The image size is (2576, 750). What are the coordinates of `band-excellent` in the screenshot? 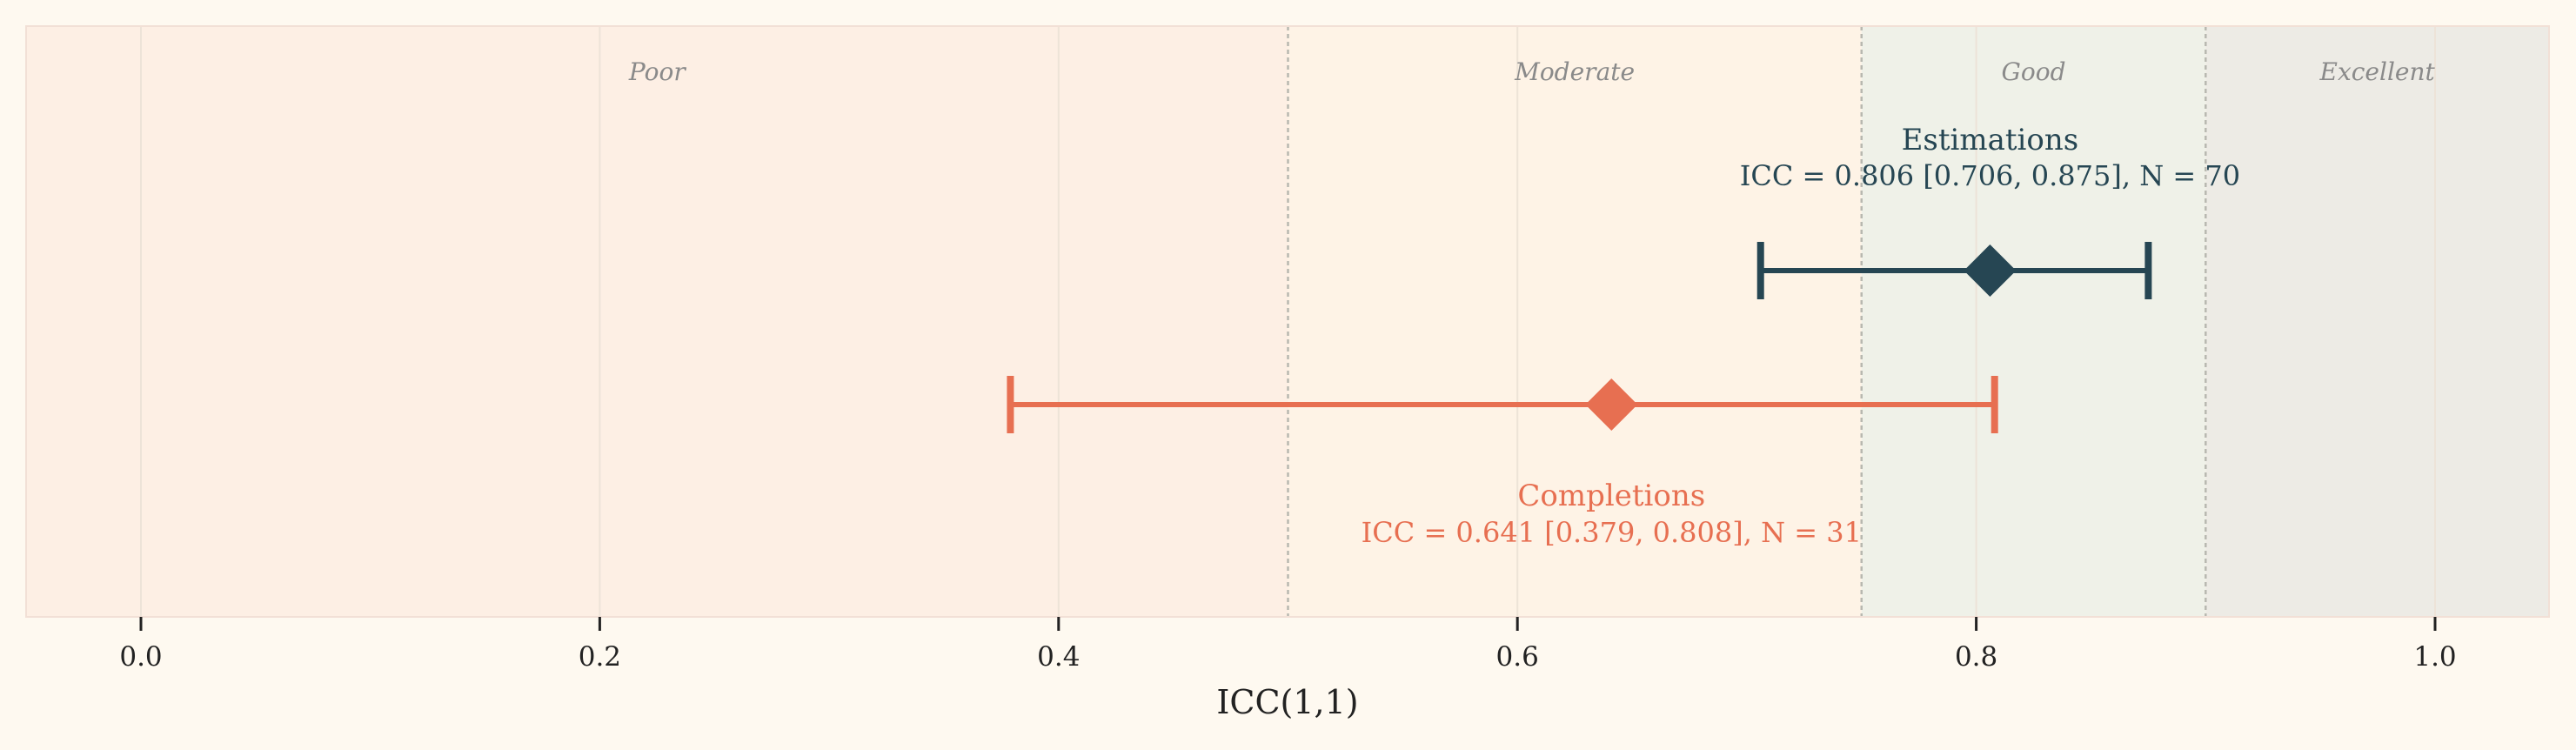 It's located at (2377, 321).